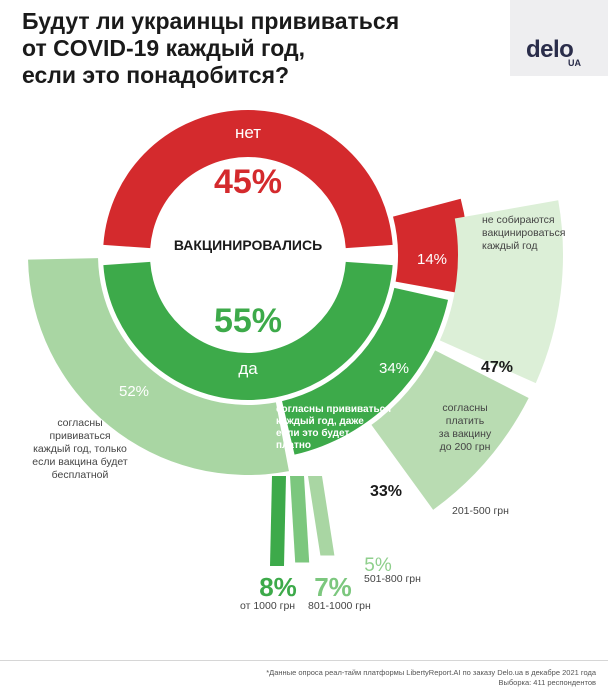  Describe the element at coordinates (156, 75) in the screenshot. I see `title-line: если это понадобится?` at that location.